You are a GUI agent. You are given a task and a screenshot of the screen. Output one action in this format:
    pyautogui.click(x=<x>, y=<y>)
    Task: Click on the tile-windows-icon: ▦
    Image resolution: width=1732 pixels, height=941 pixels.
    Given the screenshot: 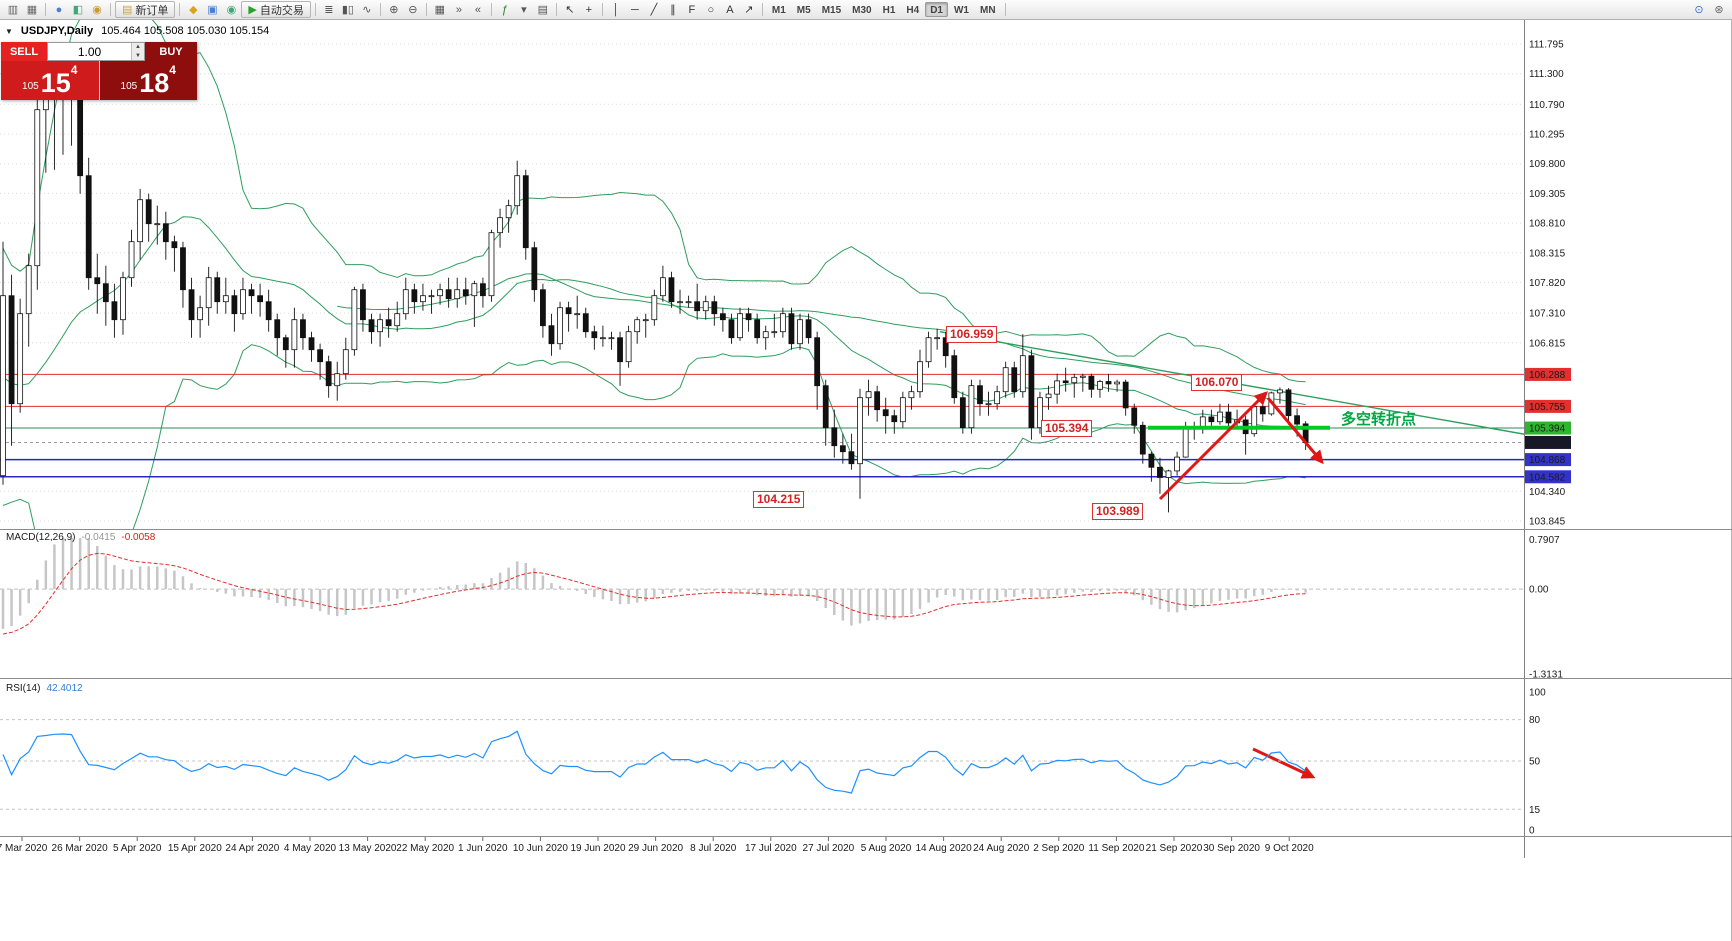 What is the action you would take?
    pyautogui.click(x=440, y=9)
    